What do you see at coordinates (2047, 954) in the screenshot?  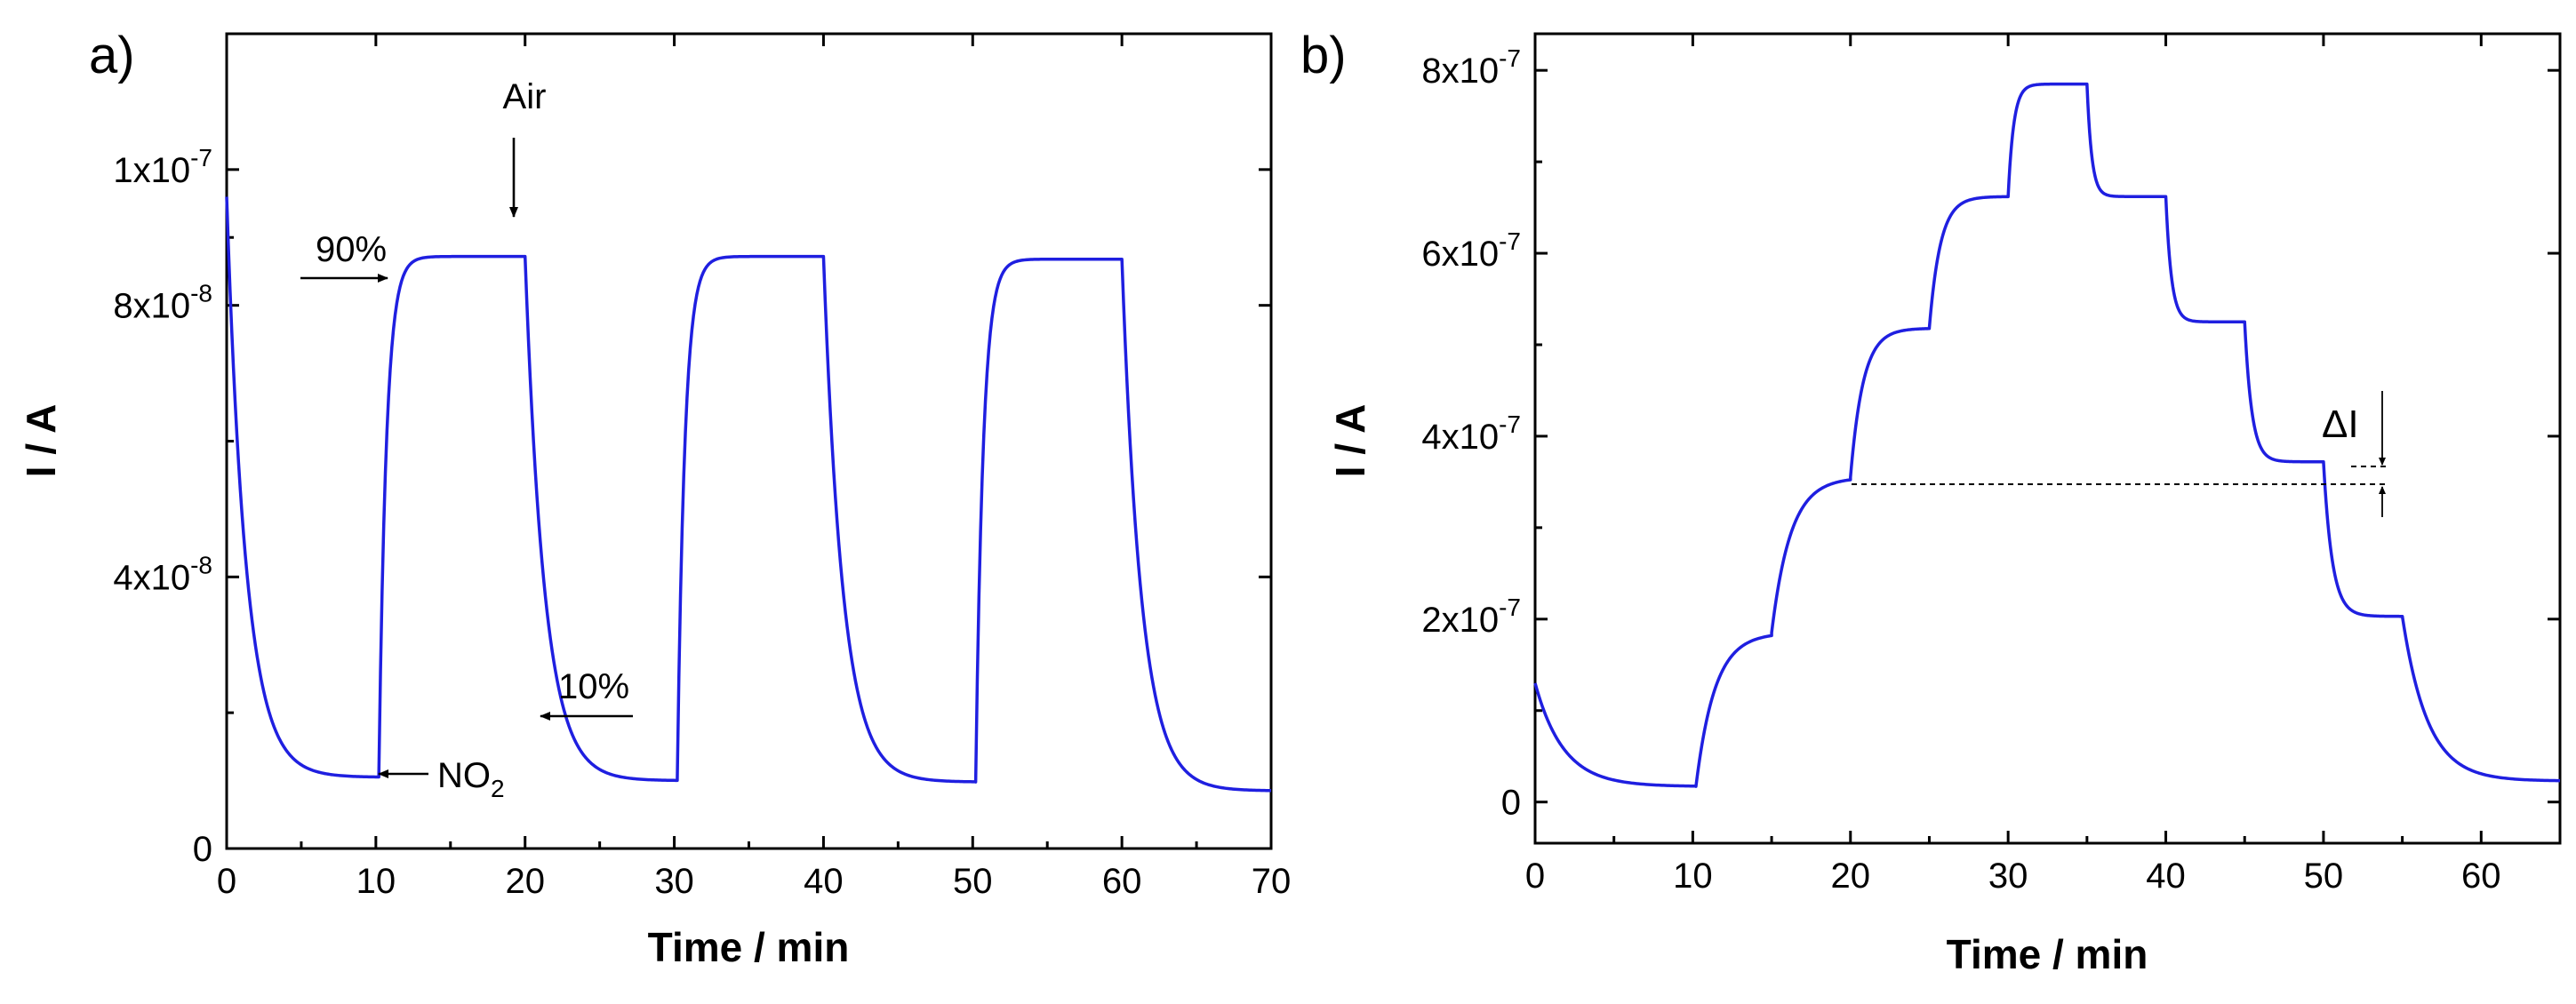 I see `panel-b-x-axis-title: Time / min` at bounding box center [2047, 954].